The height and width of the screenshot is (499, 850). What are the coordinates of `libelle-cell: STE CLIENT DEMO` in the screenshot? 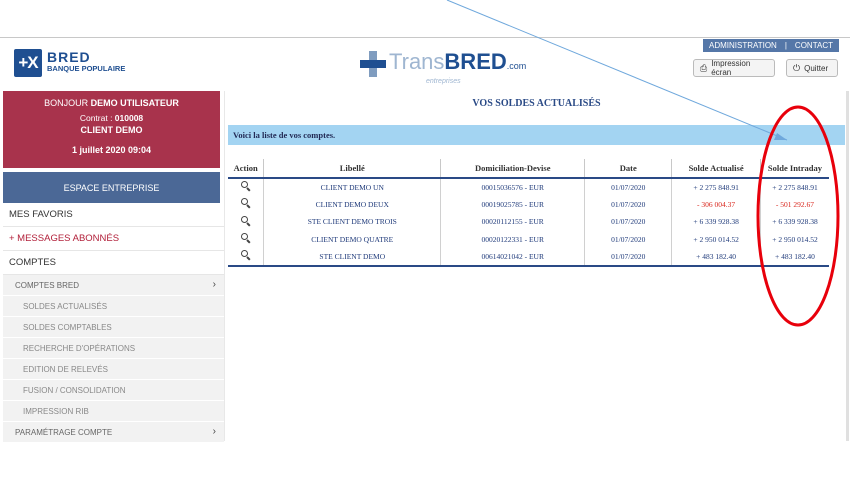 It's located at (352, 257).